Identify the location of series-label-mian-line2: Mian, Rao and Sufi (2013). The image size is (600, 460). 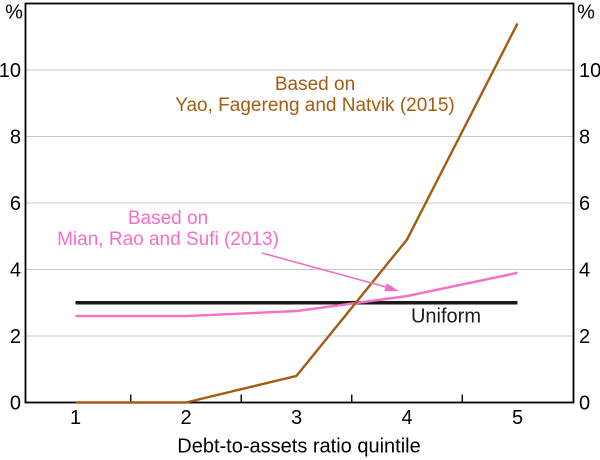
(168, 239).